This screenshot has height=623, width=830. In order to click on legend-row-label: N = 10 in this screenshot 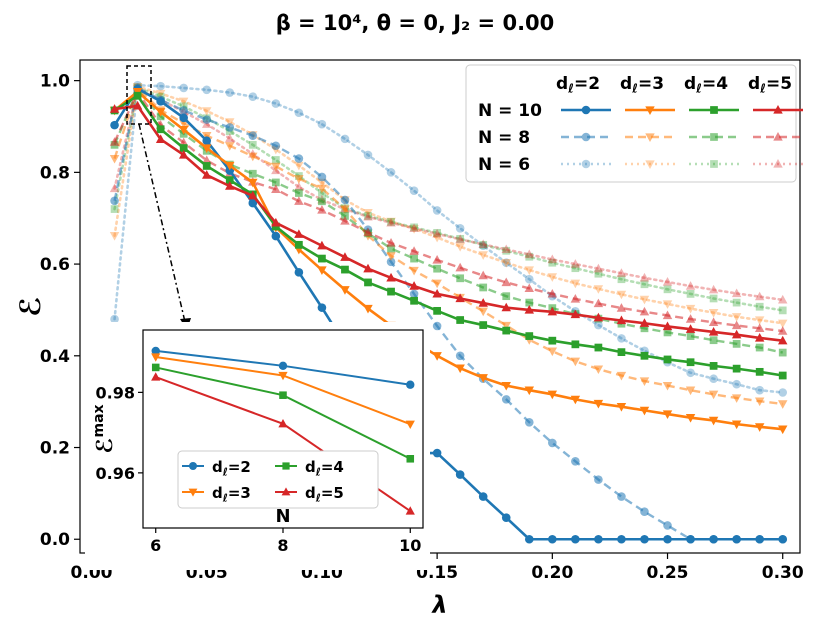, I will do `click(510, 111)`.